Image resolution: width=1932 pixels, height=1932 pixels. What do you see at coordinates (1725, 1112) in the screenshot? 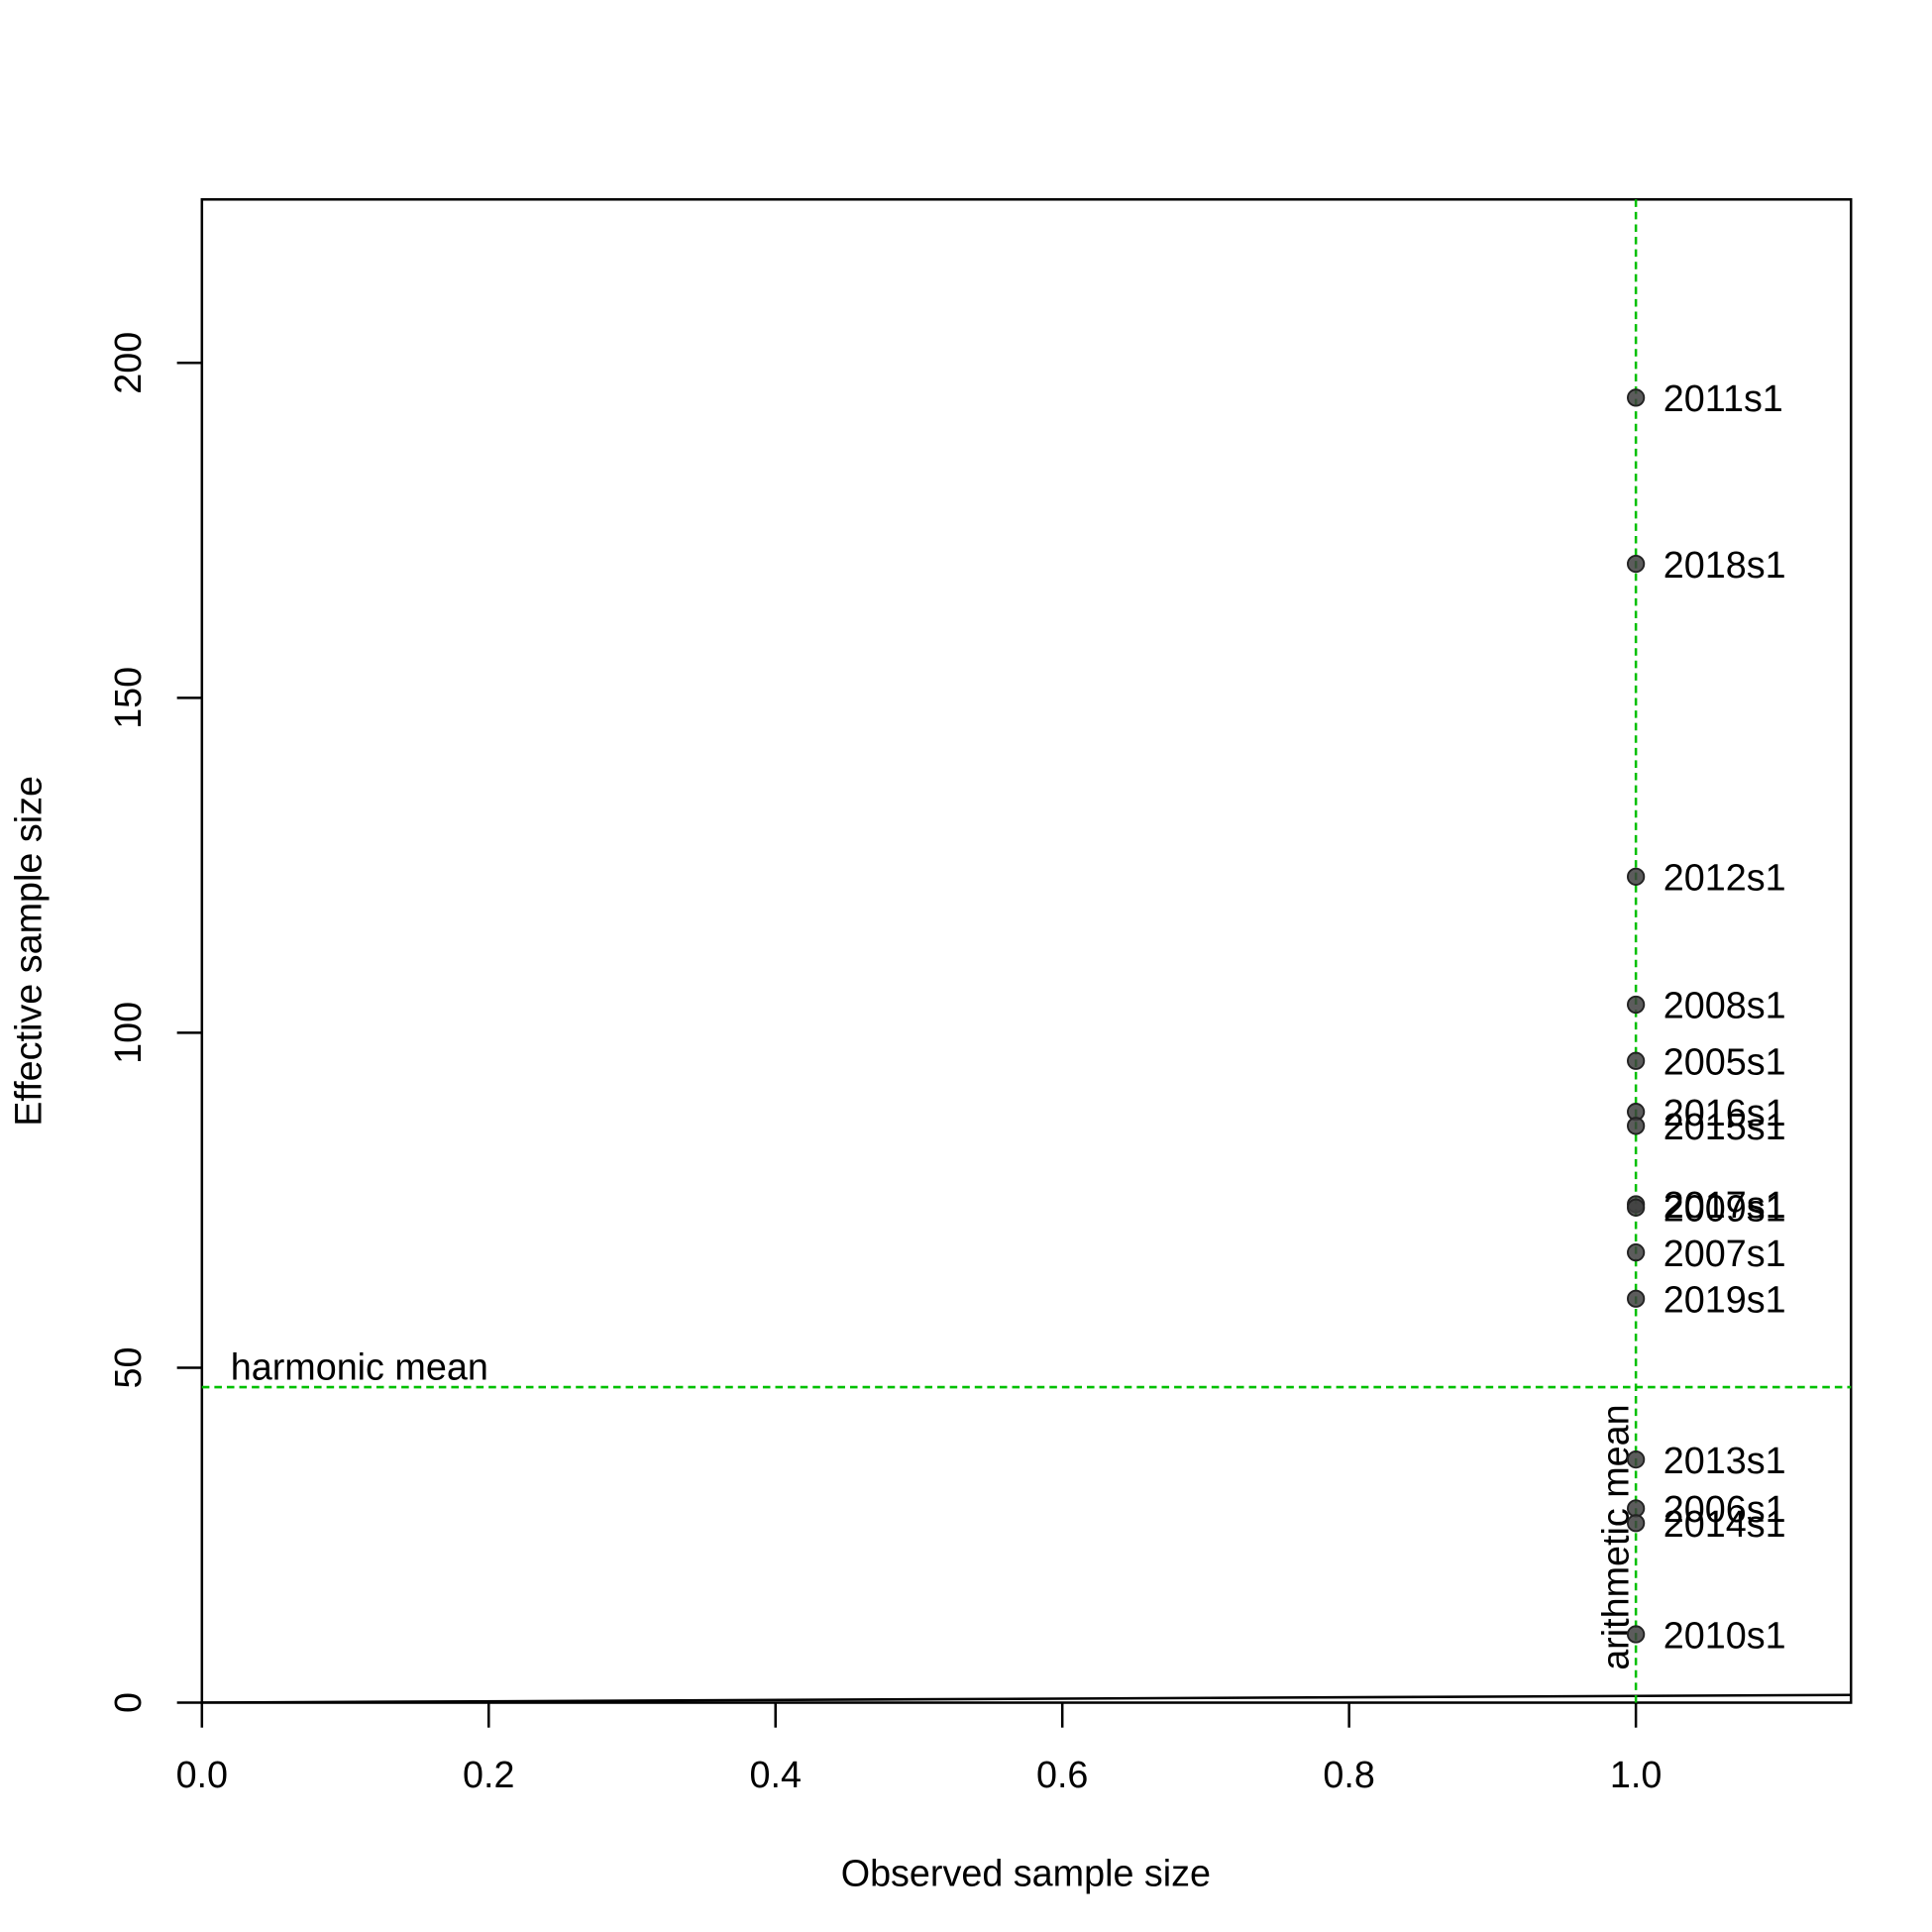
I see `point-label: 2016s1` at bounding box center [1725, 1112].